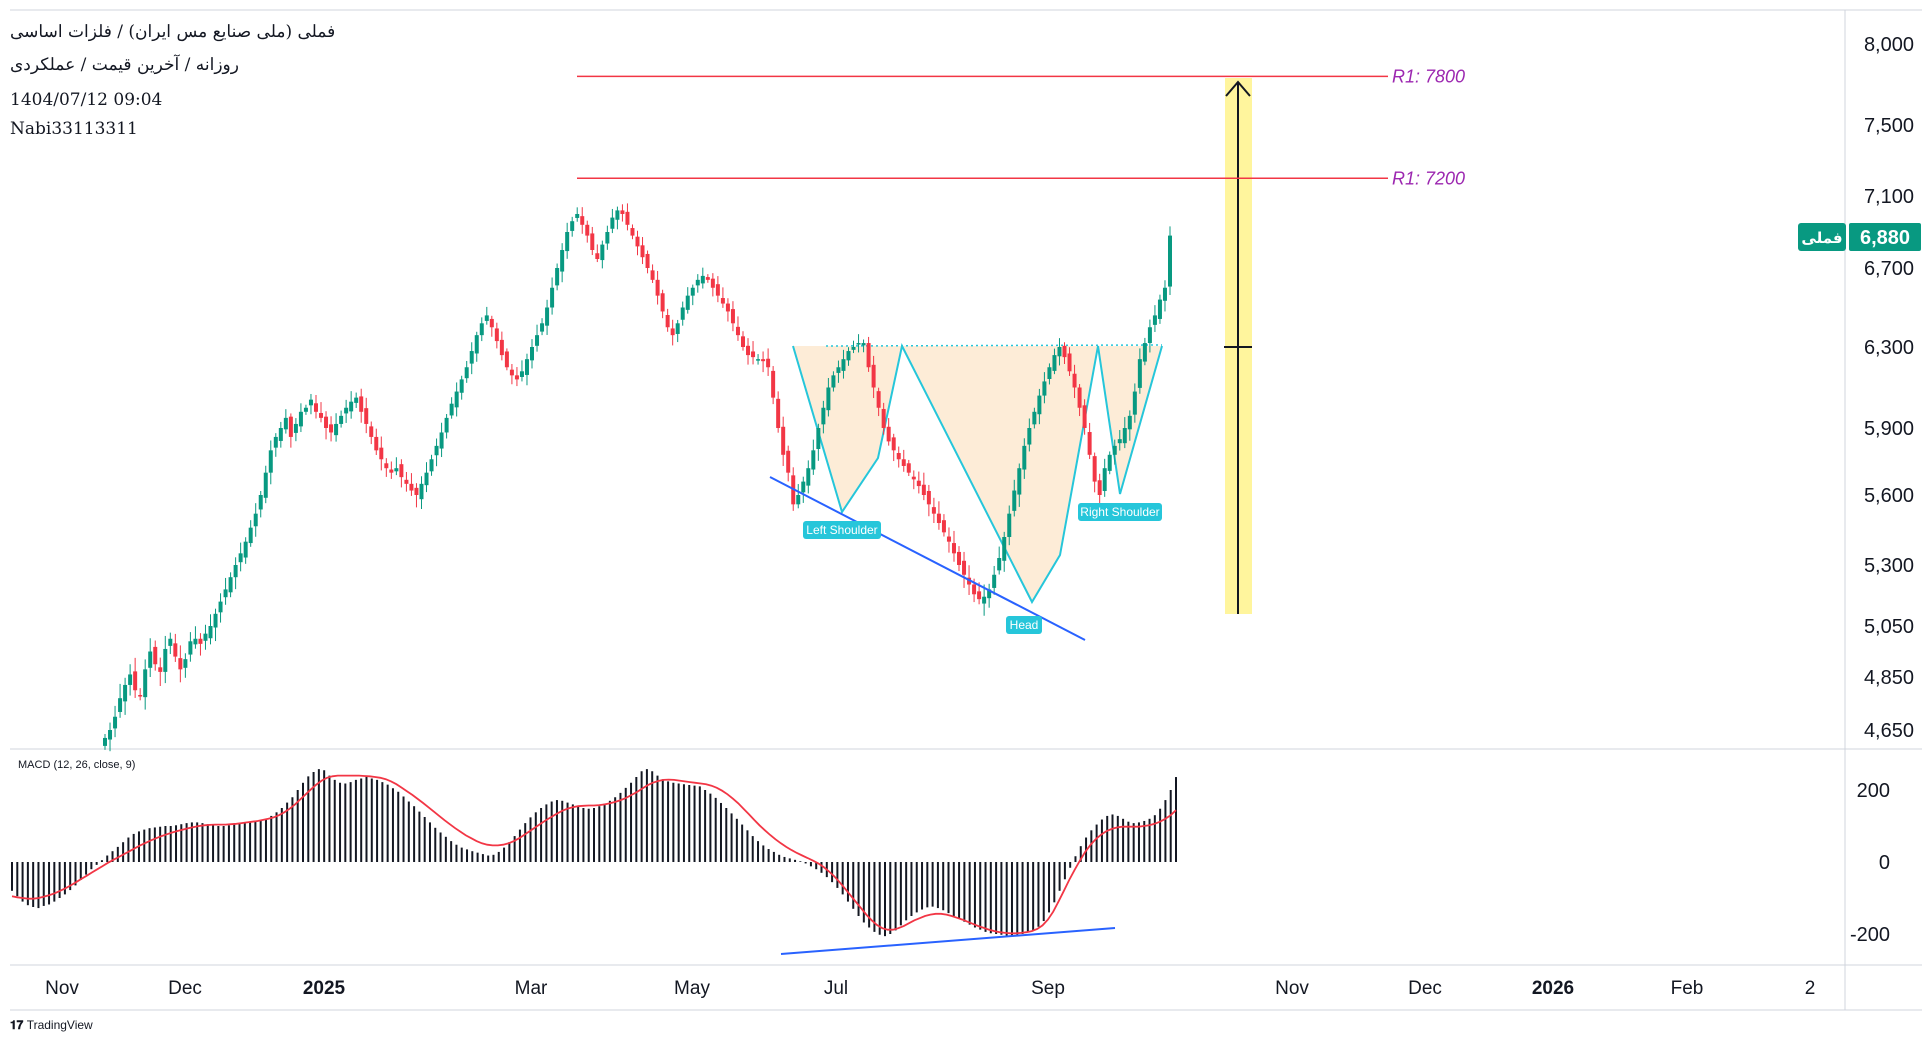  What do you see at coordinates (1687, 988) in the screenshot?
I see `time-tick-label: Feb` at bounding box center [1687, 988].